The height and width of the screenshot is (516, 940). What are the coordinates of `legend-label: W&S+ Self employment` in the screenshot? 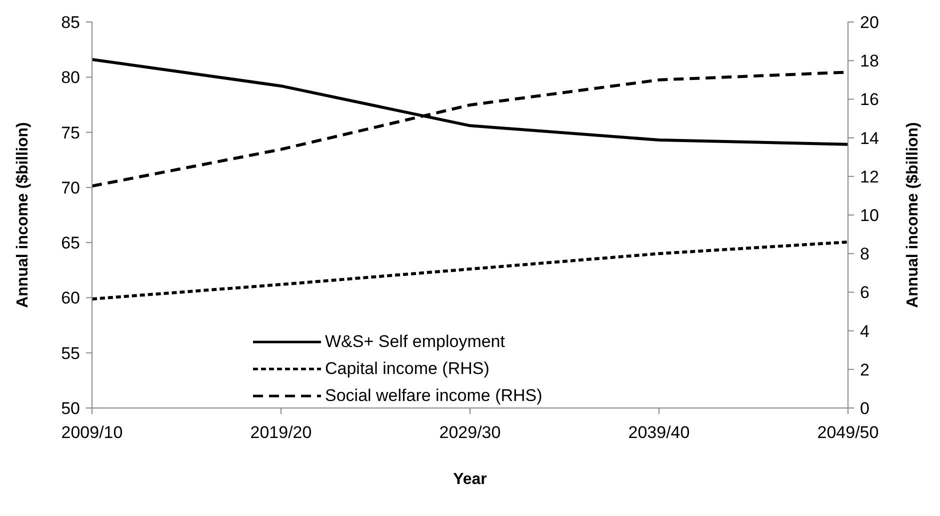 It's located at (415, 342).